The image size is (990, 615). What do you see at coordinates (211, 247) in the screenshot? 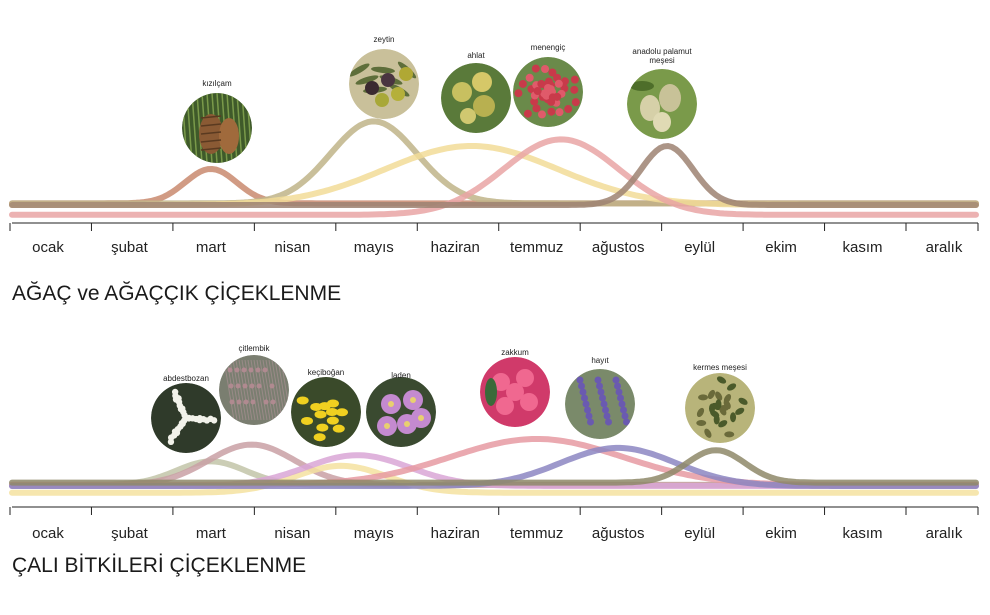
I see `tree-x-tick-label-3: mart` at bounding box center [211, 247].